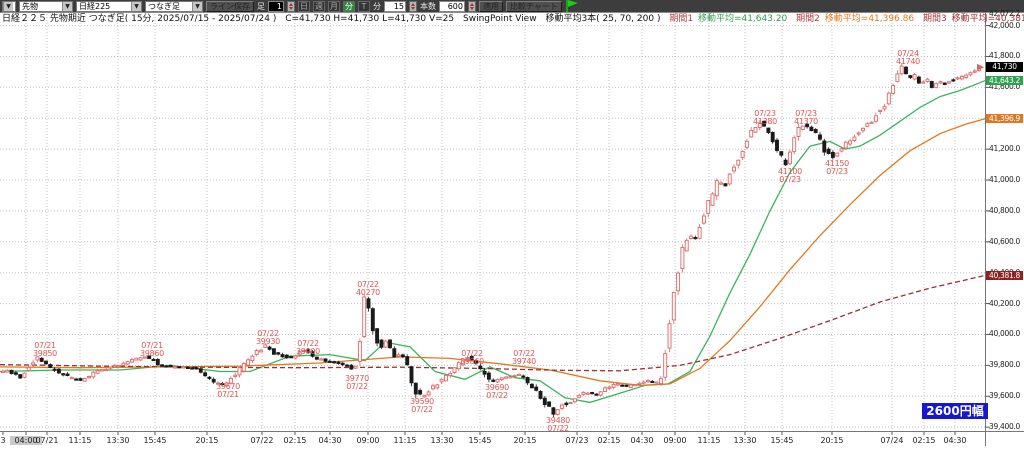 The width and height of the screenshot is (1024, 453). I want to click on green-flag-icon, so click(572, 6).